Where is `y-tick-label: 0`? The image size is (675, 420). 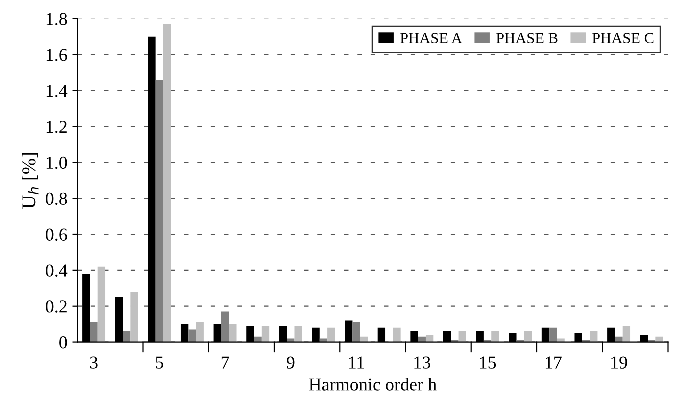
y-tick-label: 0 is located at coordinates (64, 342).